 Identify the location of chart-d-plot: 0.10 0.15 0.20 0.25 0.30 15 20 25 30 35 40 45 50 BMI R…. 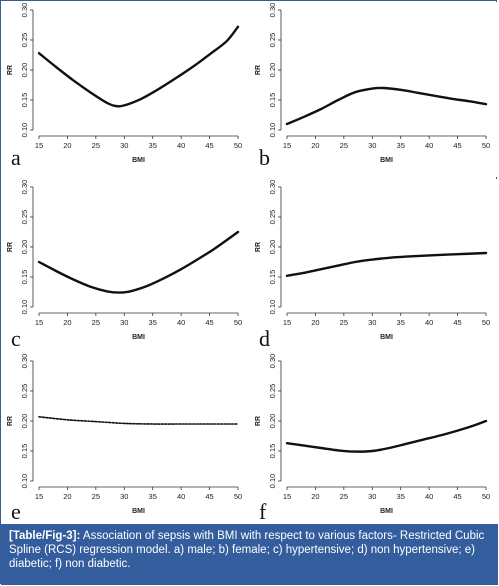
(372, 260).